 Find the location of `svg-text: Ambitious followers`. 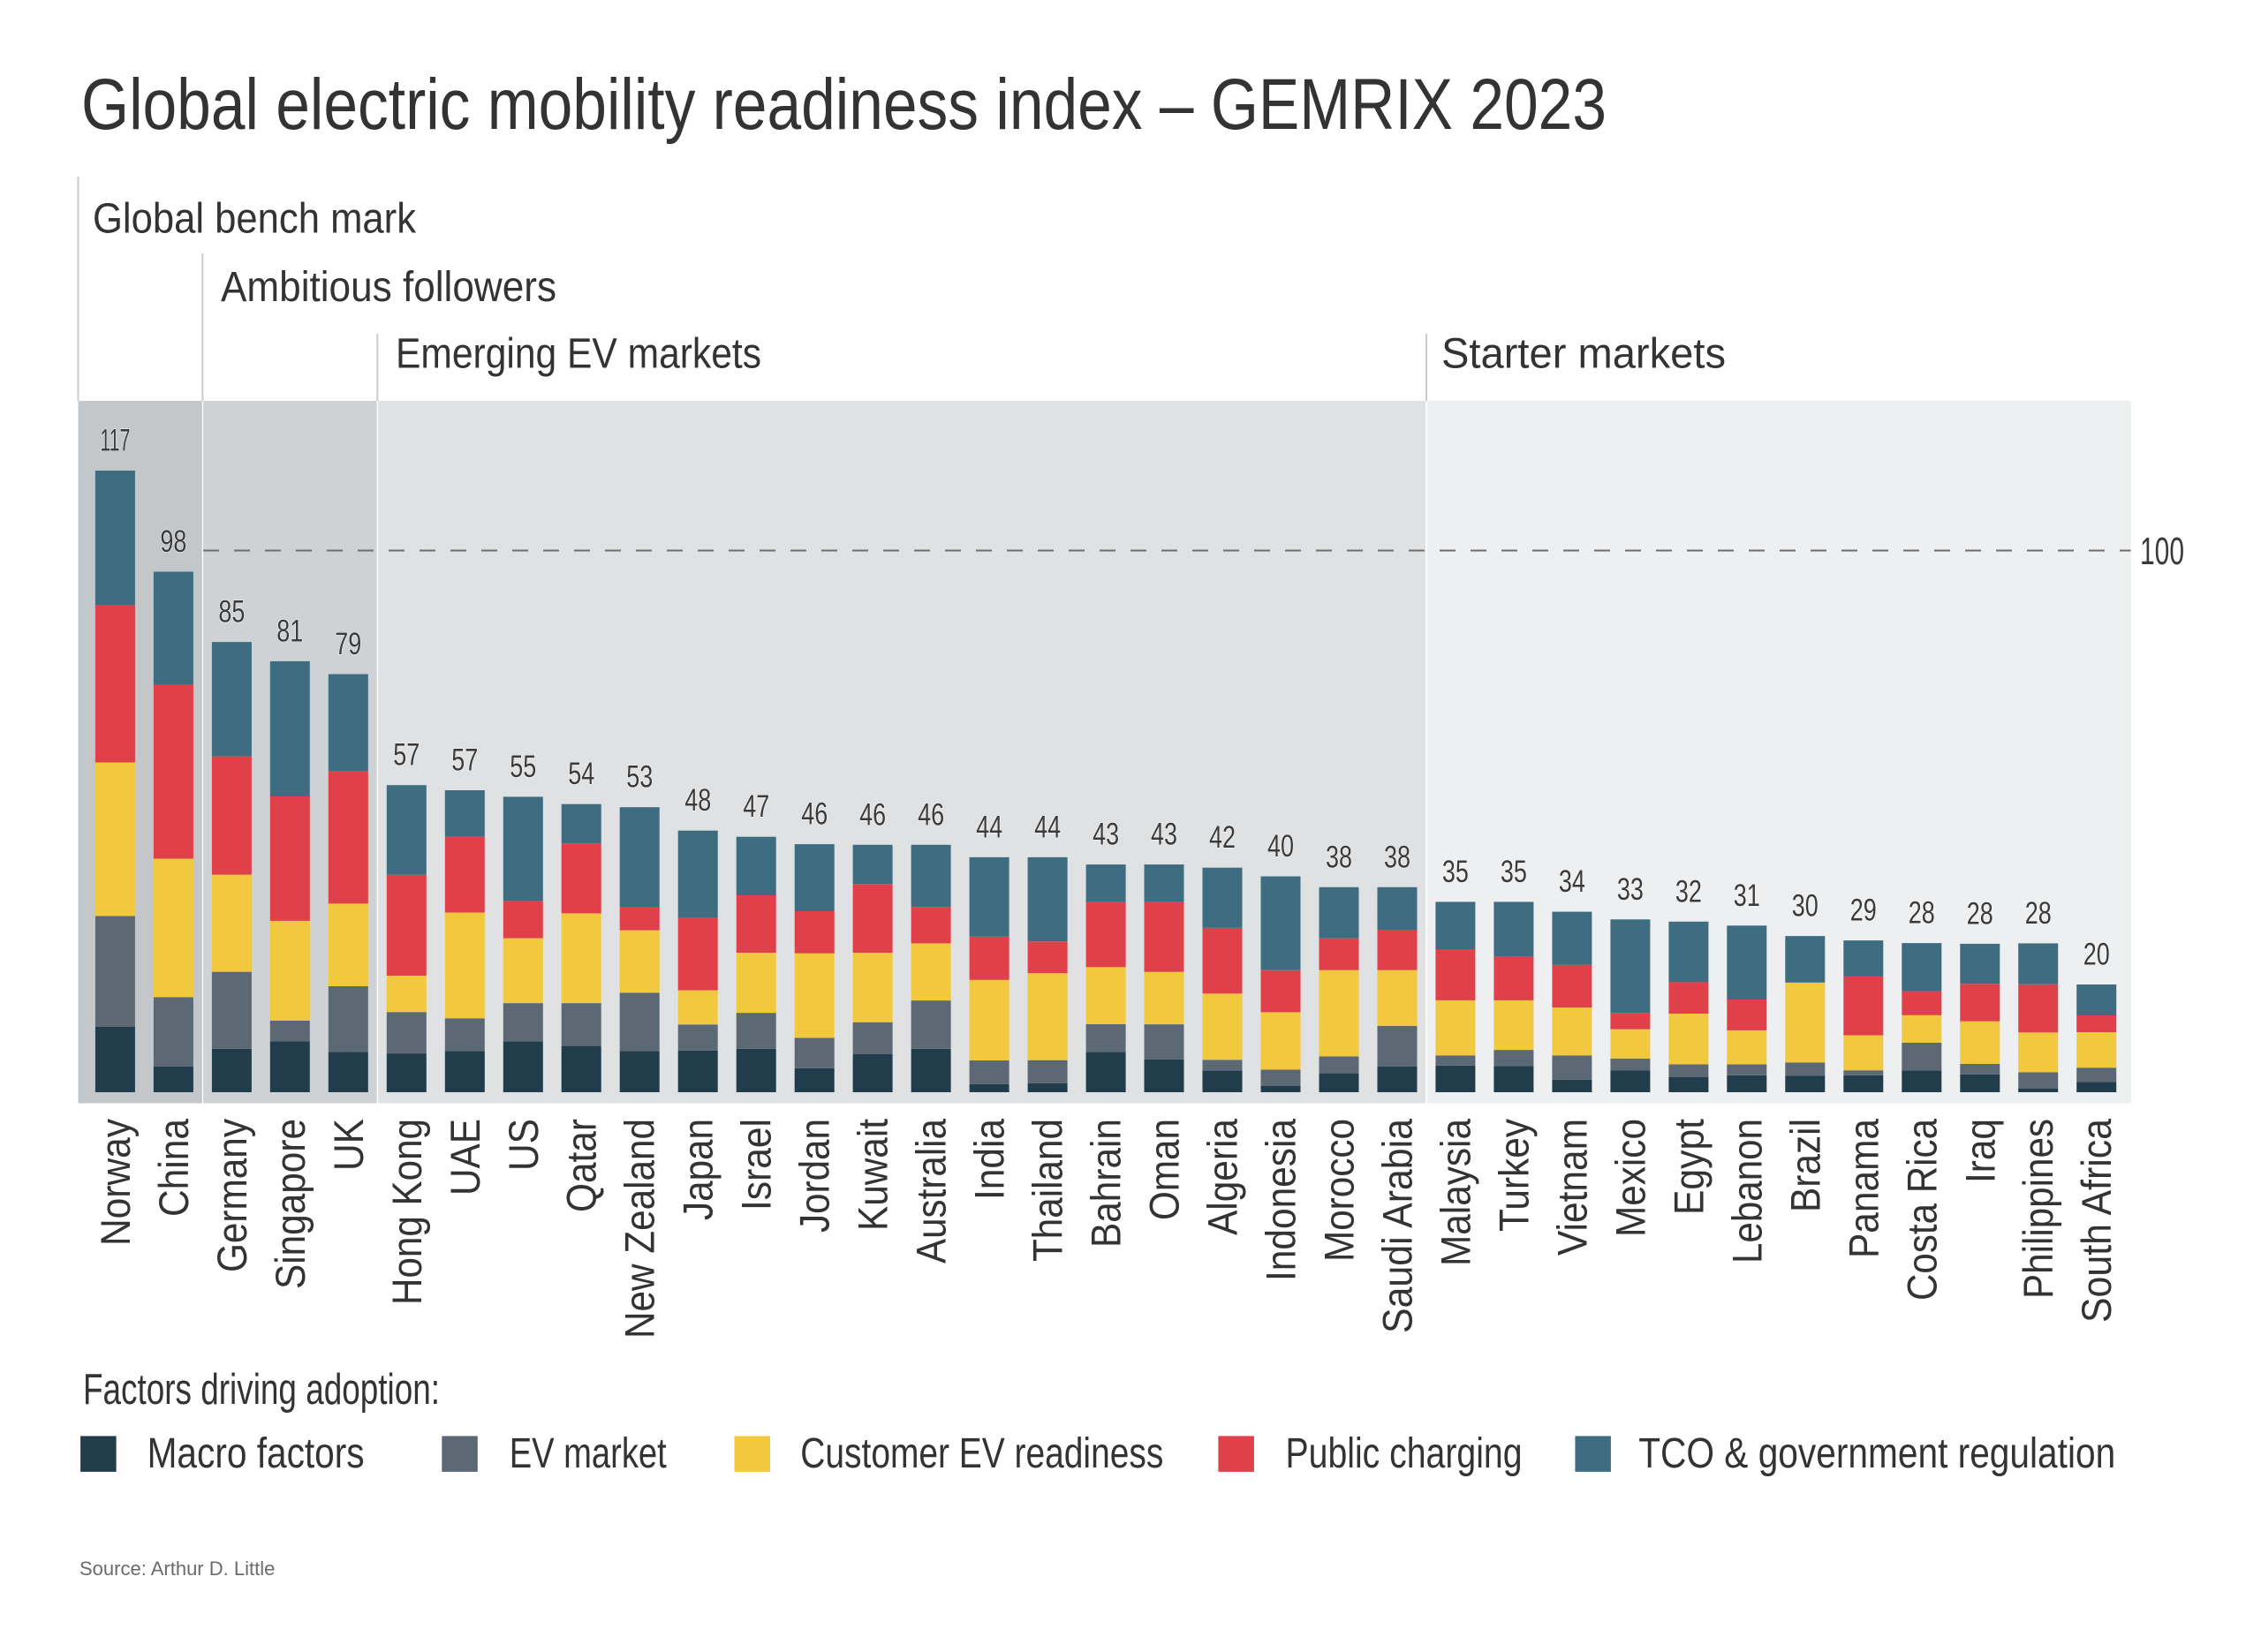

svg-text: Ambitious followers is located at coordinates (388, 287).